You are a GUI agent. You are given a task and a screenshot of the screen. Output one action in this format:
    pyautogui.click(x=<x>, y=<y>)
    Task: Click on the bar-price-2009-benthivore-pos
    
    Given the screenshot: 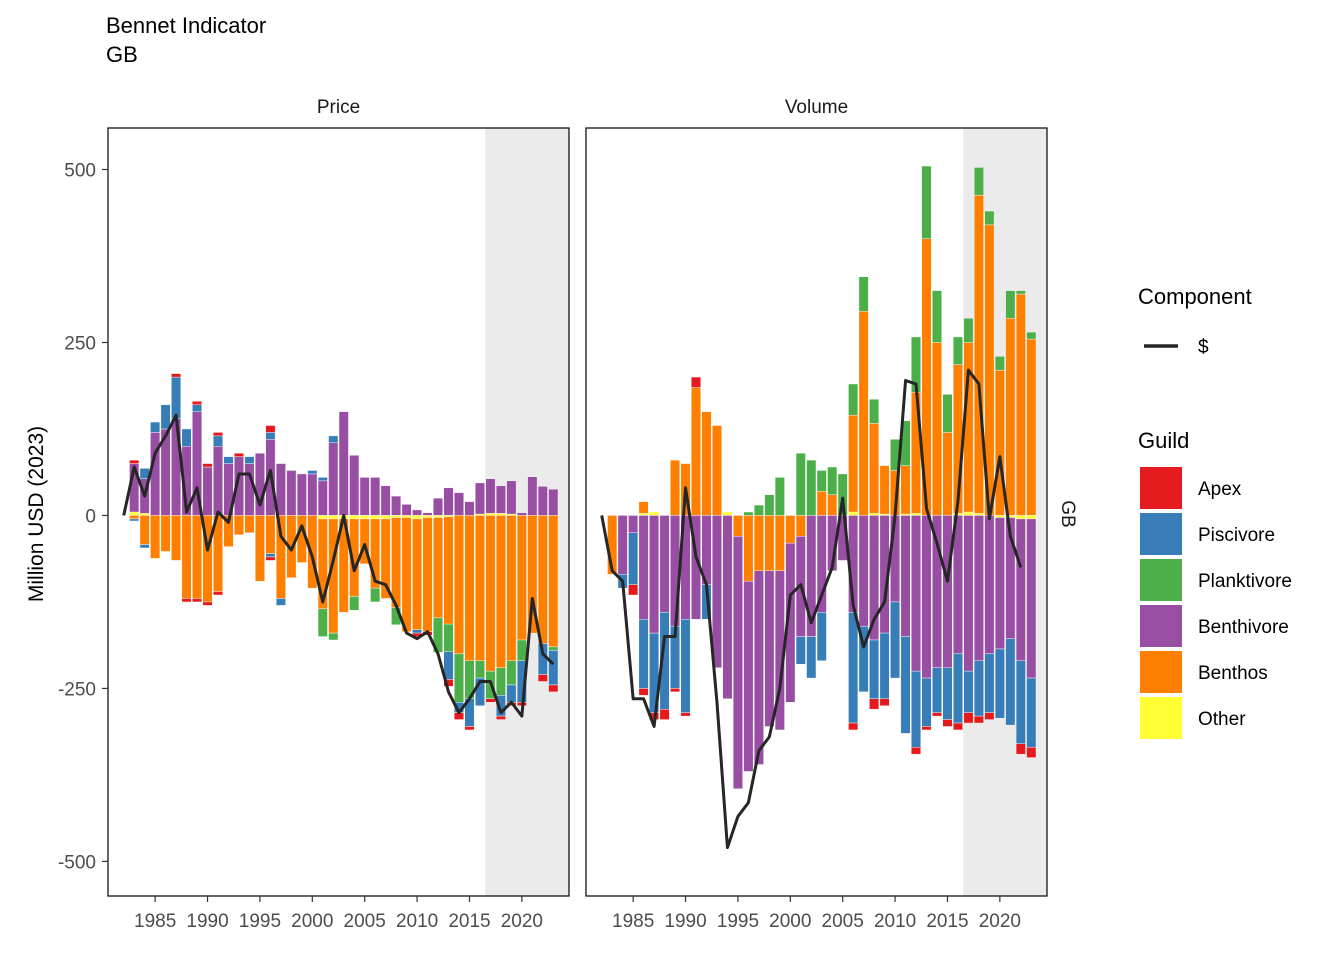 What is the action you would take?
    pyautogui.click(x=406, y=510)
    